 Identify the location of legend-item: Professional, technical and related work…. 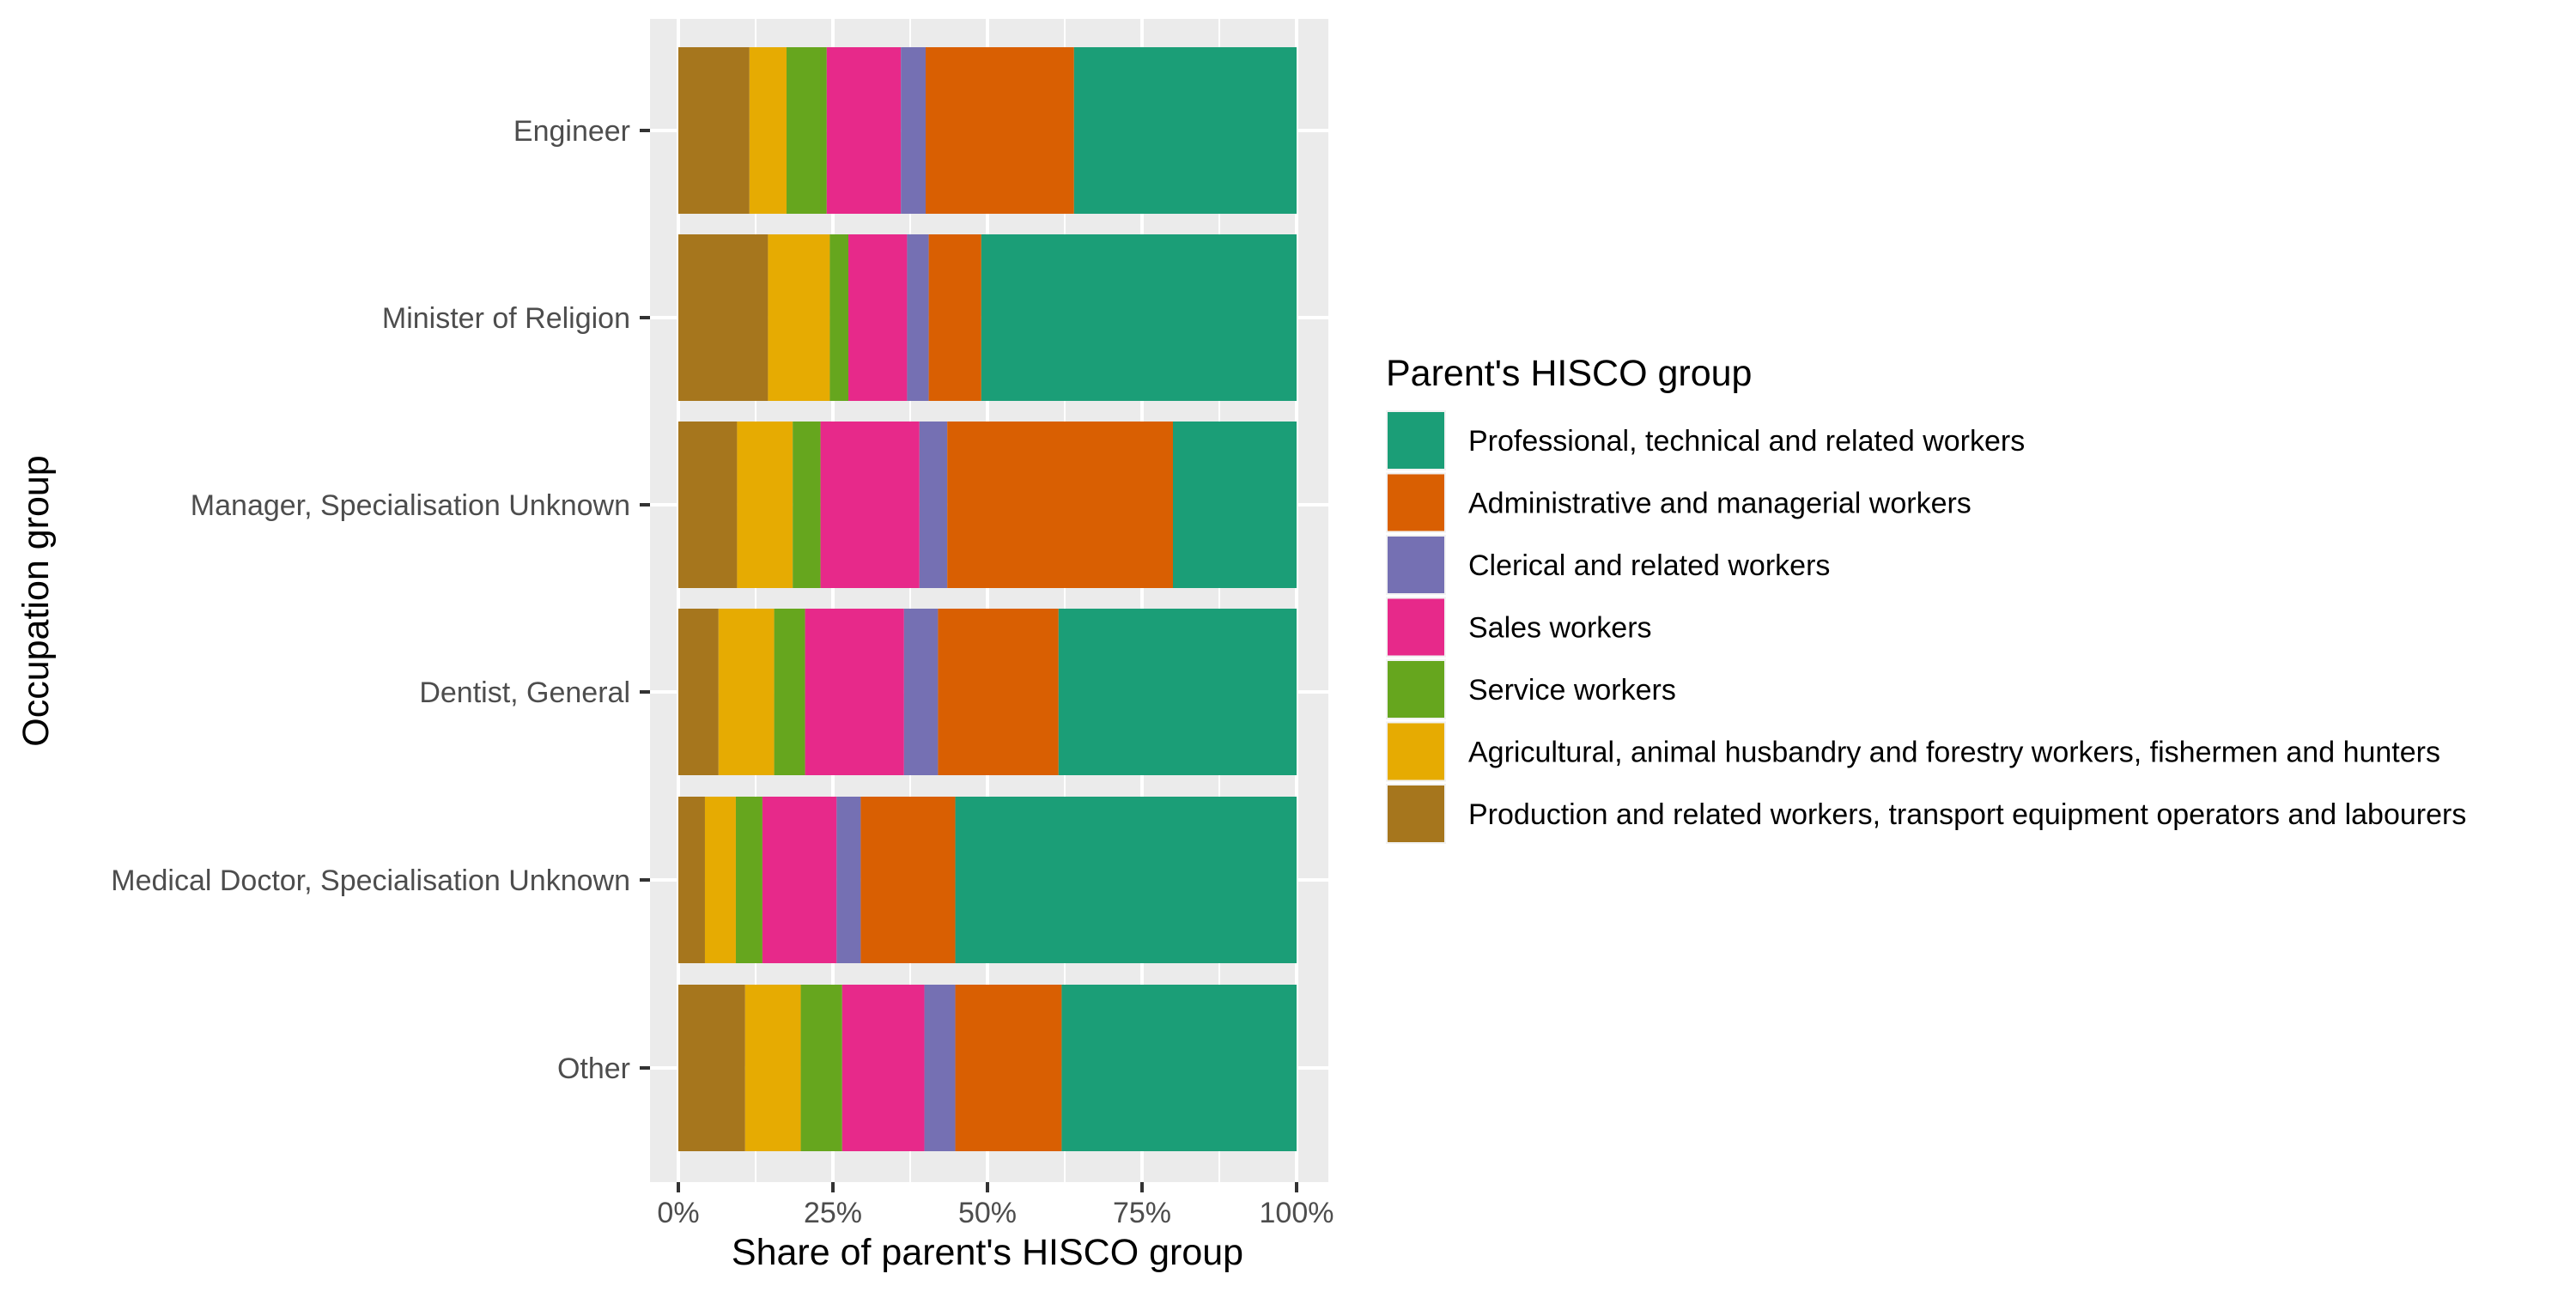
(1705, 440).